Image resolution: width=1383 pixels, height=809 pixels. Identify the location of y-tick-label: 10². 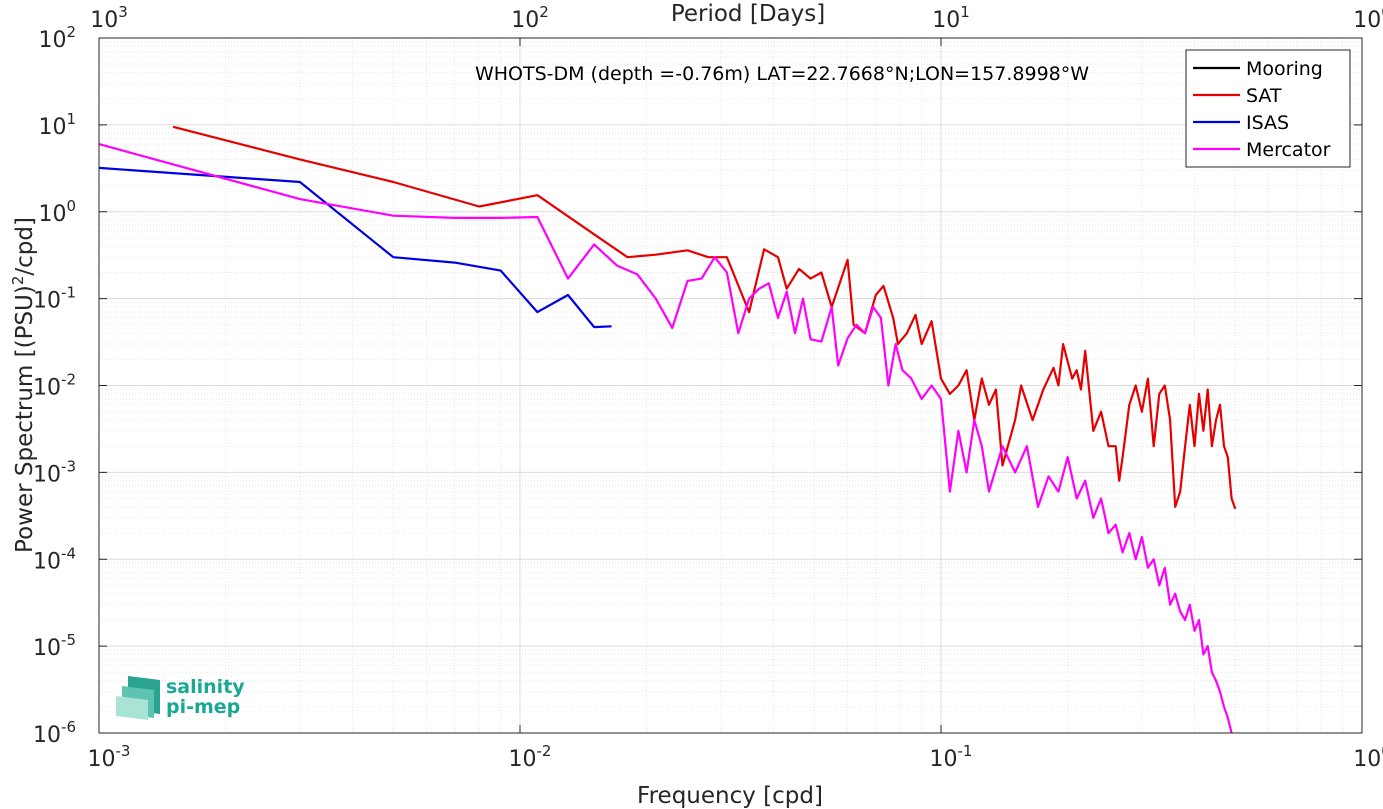
(57, 38).